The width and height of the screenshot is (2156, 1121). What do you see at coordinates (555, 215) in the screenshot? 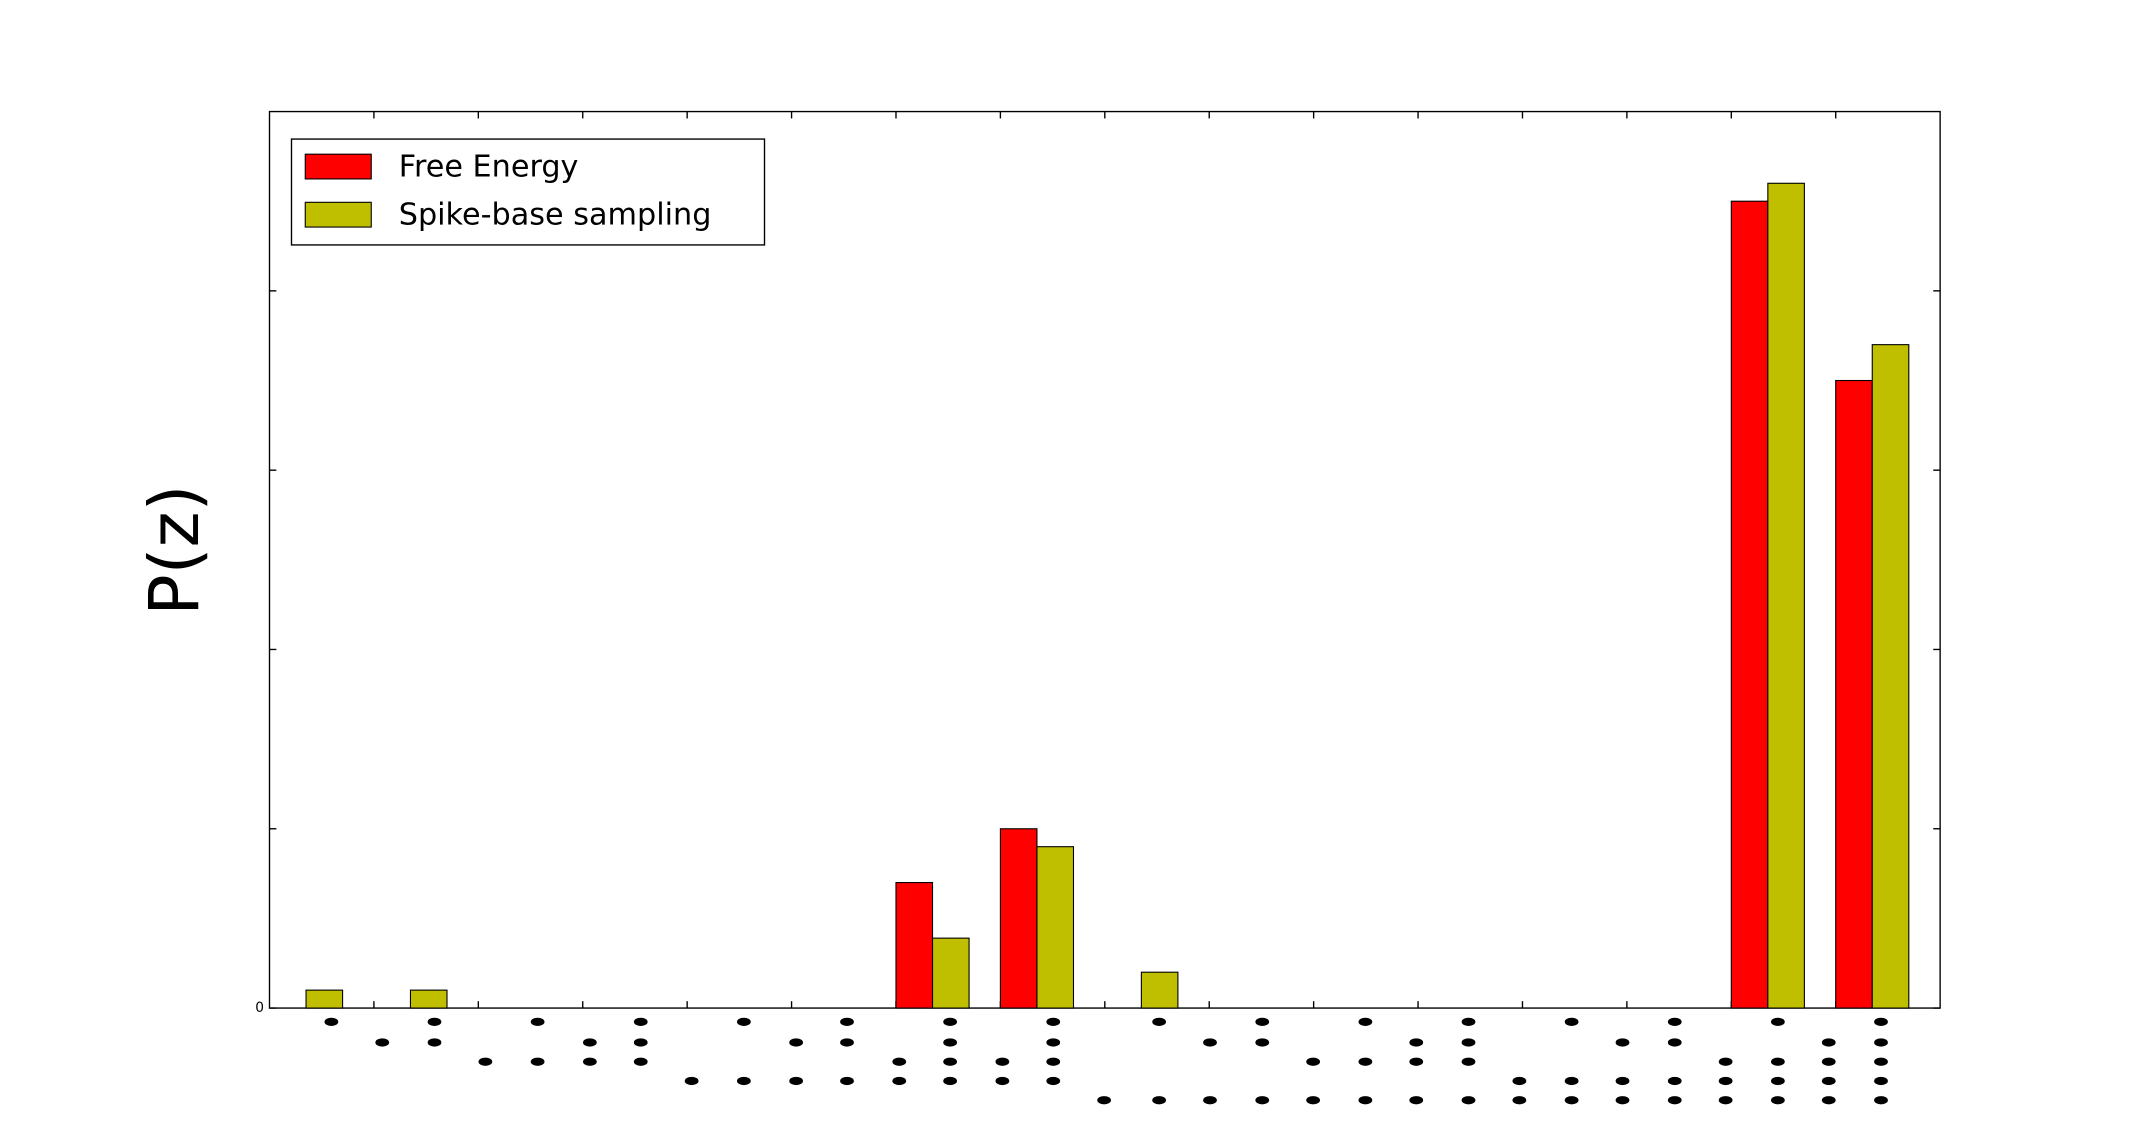
I see `legend-label: Spike-base sampling` at bounding box center [555, 215].